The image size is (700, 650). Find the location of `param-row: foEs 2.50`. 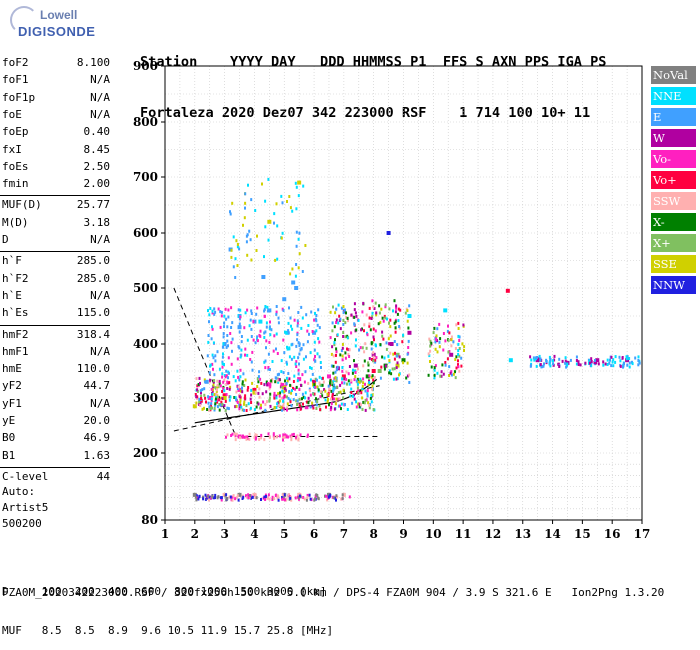

param-row: foEs 2.50 is located at coordinates (56, 168).